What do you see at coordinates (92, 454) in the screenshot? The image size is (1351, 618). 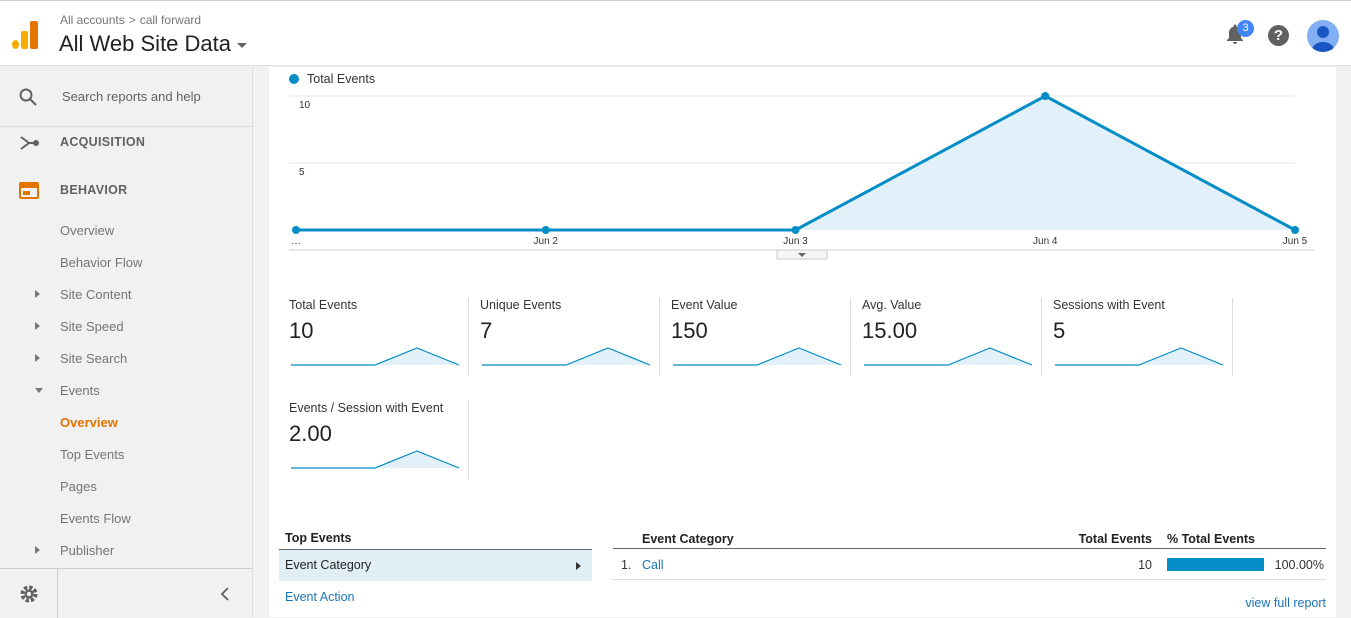 I see `sidebar-item-top-events: Top Events` at bounding box center [92, 454].